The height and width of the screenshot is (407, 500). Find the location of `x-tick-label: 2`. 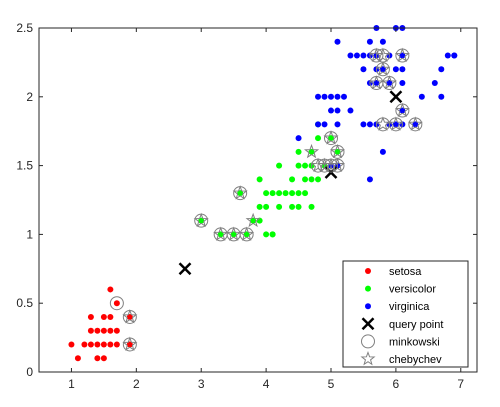

x-tick-label: 2 is located at coordinates (136, 384).